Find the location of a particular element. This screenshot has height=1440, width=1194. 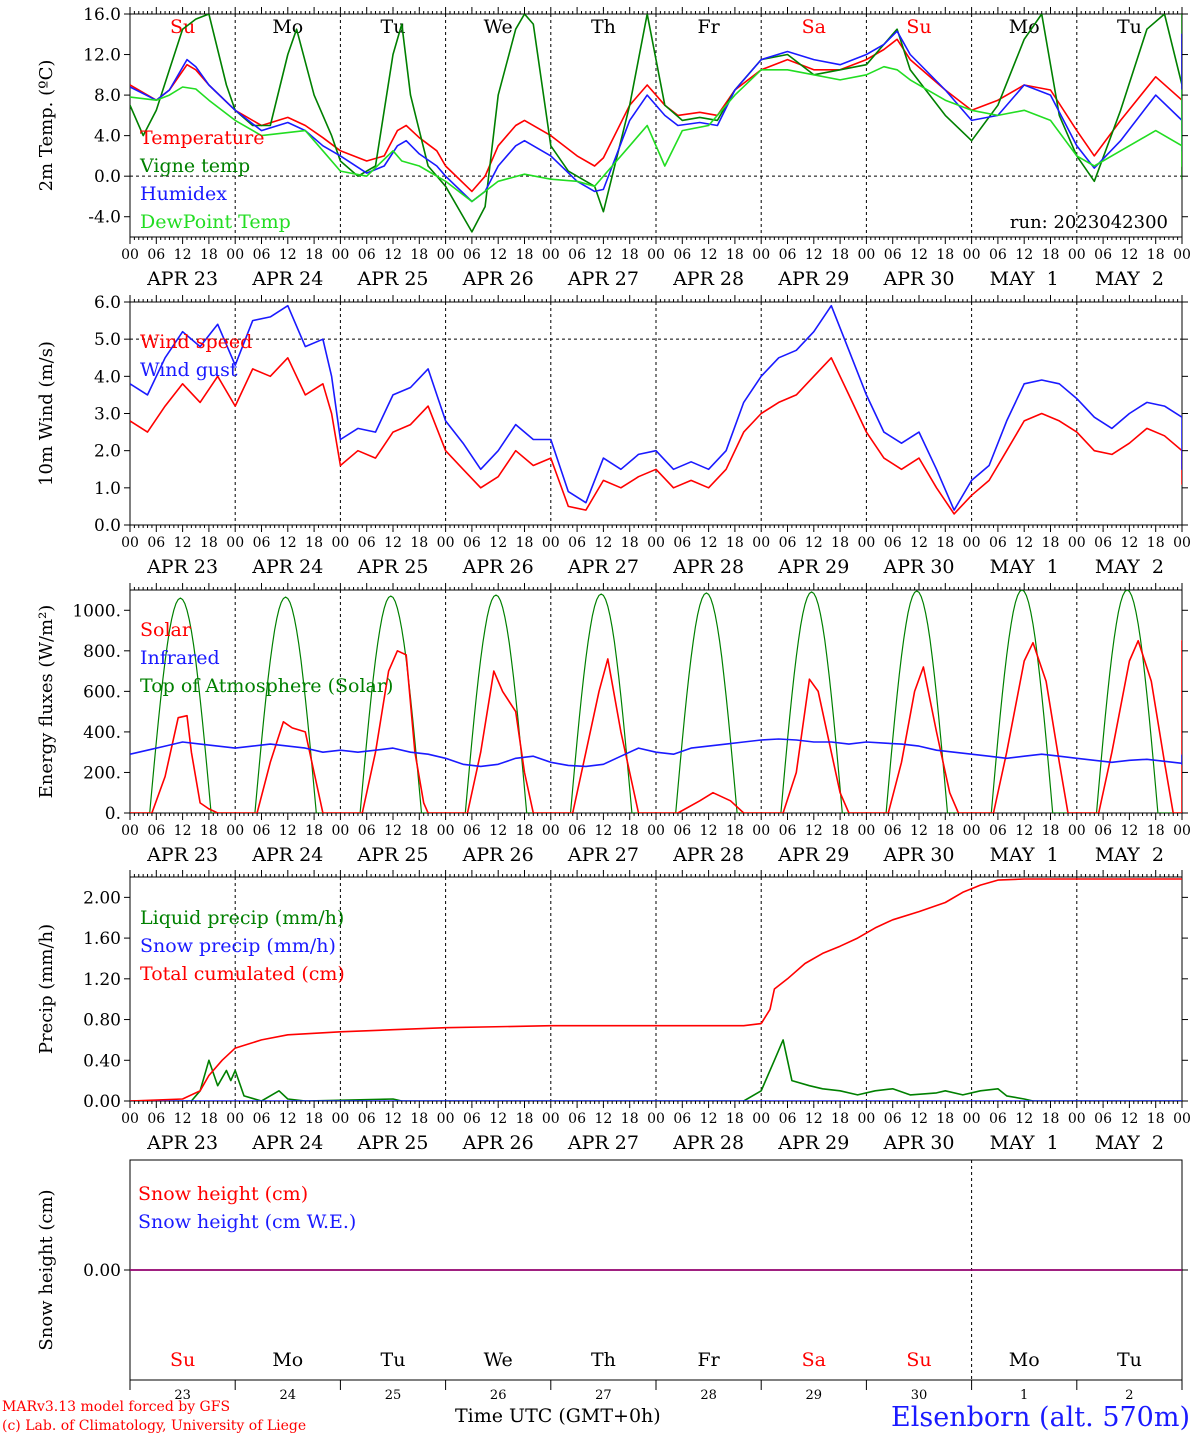

y-tick-label: 0.40 is located at coordinates (102, 1061).